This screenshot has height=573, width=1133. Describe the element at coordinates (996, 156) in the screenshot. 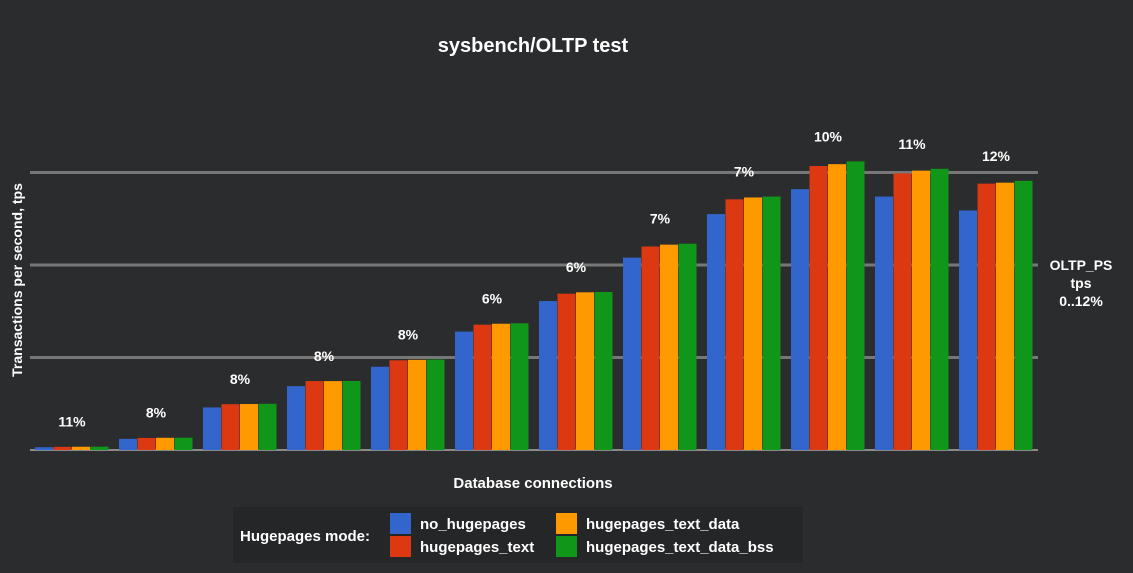

I see `annotation-label: 12%` at that location.